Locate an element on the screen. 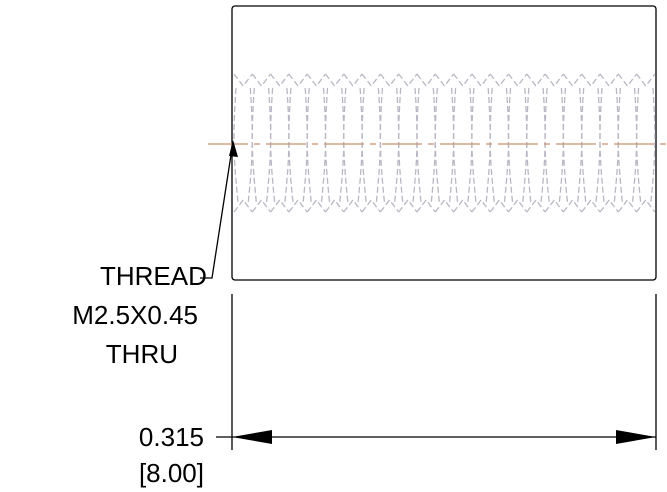  thread-callout-line2: M2.5X0.45 is located at coordinates (135, 315).